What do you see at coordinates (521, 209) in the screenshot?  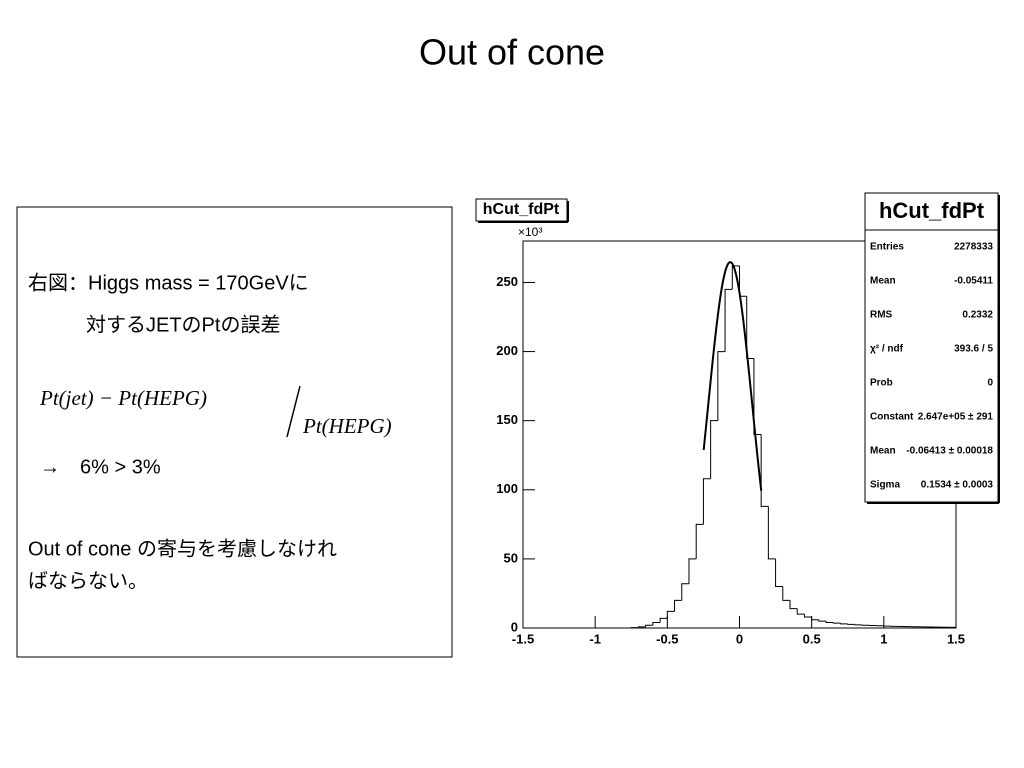 I see `hist-title: hCut_fdPt` at bounding box center [521, 209].